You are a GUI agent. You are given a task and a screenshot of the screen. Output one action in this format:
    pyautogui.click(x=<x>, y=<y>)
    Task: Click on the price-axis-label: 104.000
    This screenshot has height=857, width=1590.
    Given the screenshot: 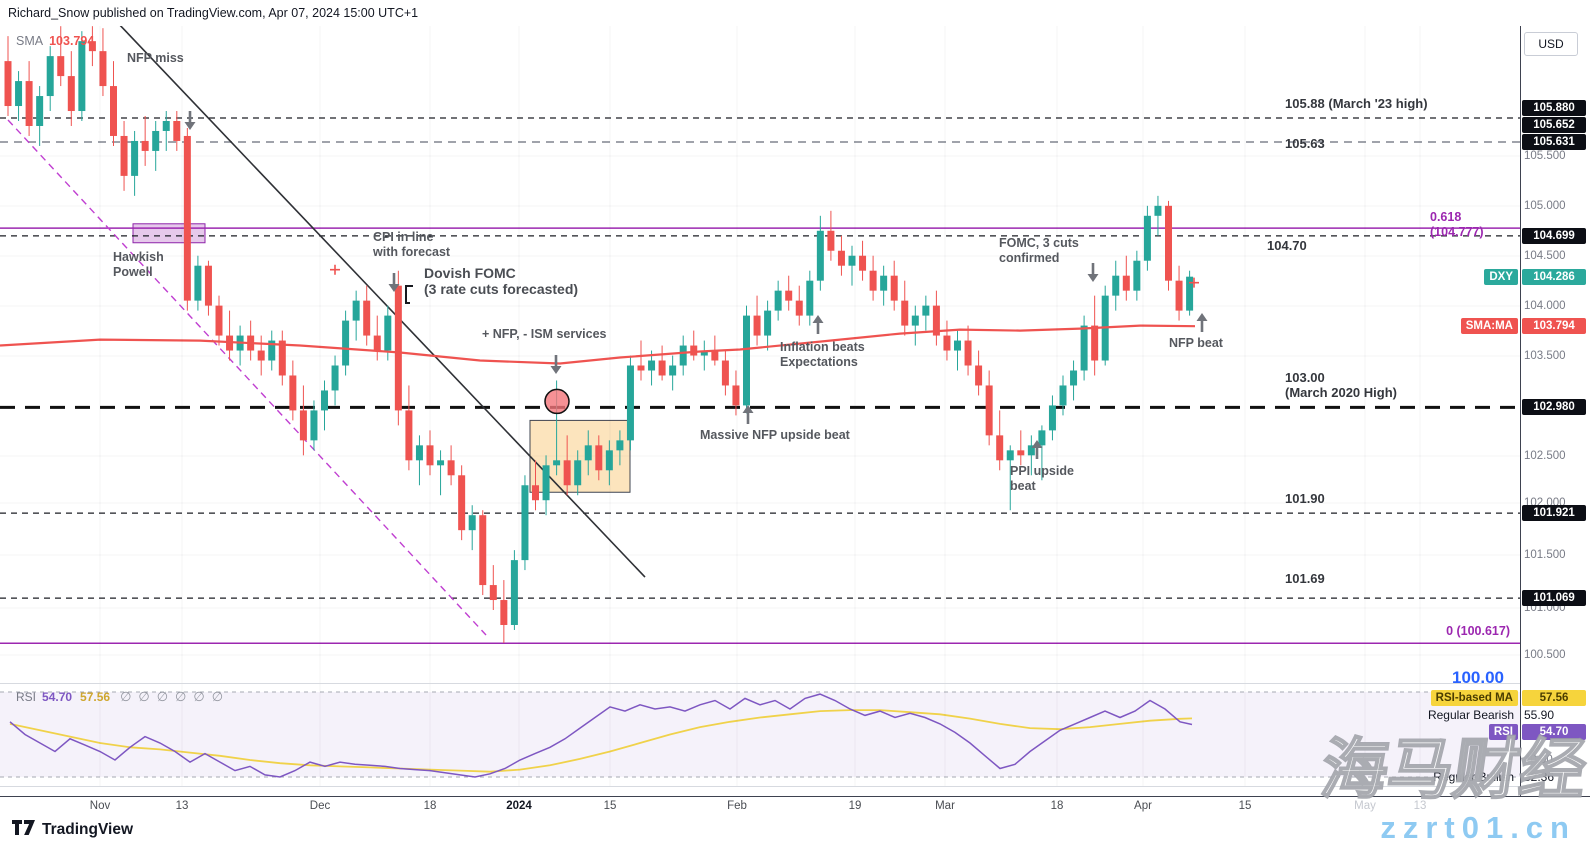 What is the action you would take?
    pyautogui.click(x=1545, y=306)
    